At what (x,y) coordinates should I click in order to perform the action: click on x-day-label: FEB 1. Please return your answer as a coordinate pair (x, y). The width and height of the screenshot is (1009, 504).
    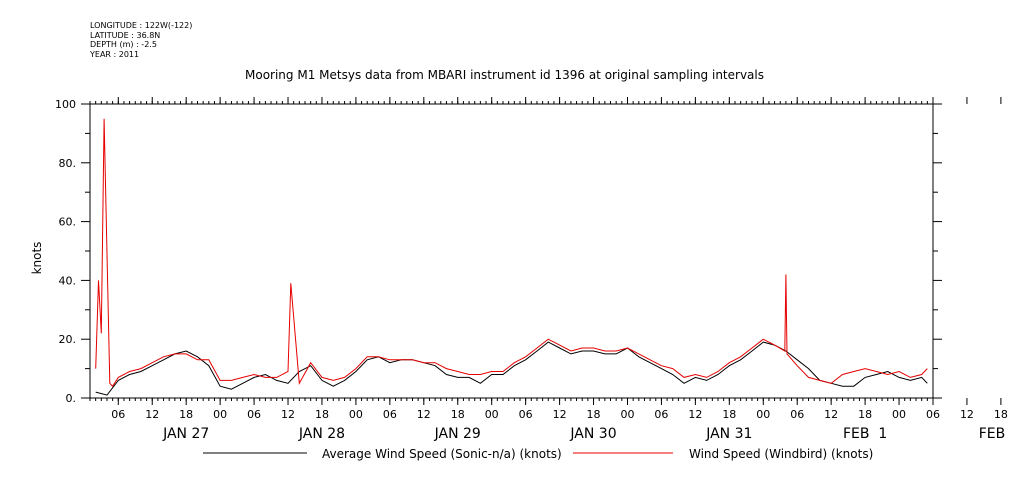
    Looking at the image, I should click on (865, 434).